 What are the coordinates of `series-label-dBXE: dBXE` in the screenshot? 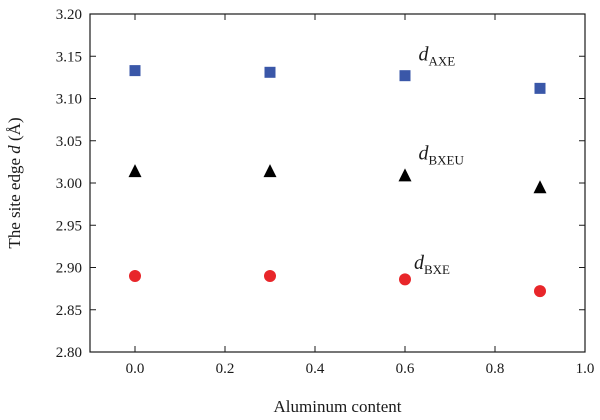 It's located at (432, 264).